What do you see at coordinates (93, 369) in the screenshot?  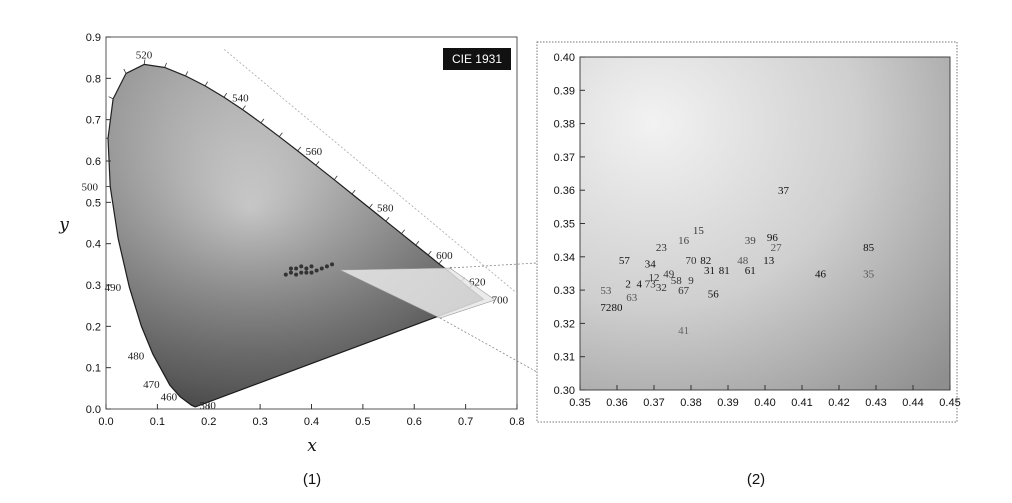 I see `cie-y-tick-label: 0.1` at bounding box center [93, 369].